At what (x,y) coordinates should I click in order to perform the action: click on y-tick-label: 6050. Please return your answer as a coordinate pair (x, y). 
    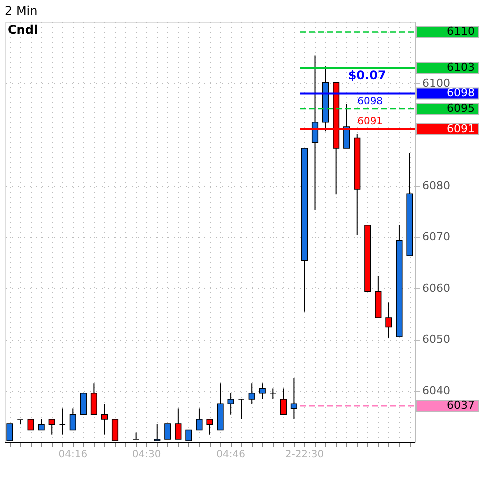
    Looking at the image, I should click on (436, 339).